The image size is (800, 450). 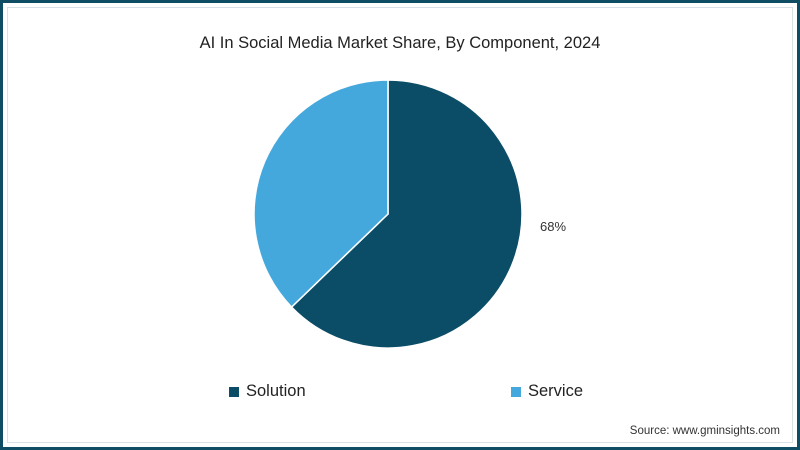 I want to click on legend-item-solution: Solution, so click(x=267, y=391).